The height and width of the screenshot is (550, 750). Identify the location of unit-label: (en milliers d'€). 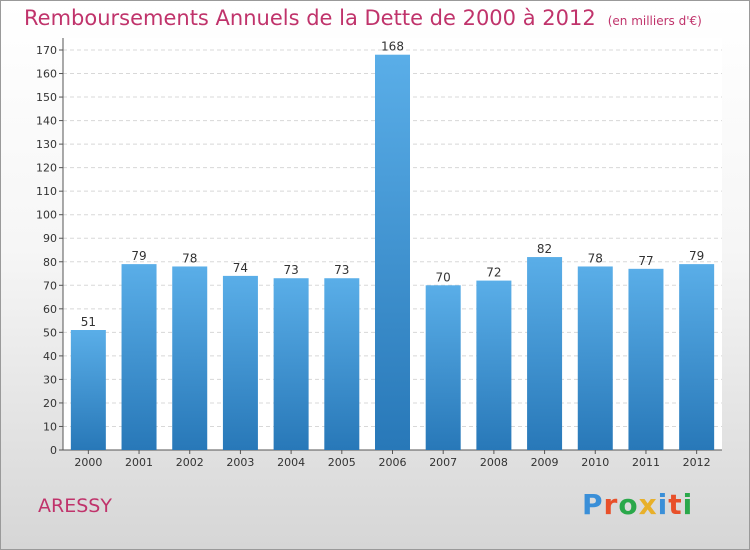
(654, 21).